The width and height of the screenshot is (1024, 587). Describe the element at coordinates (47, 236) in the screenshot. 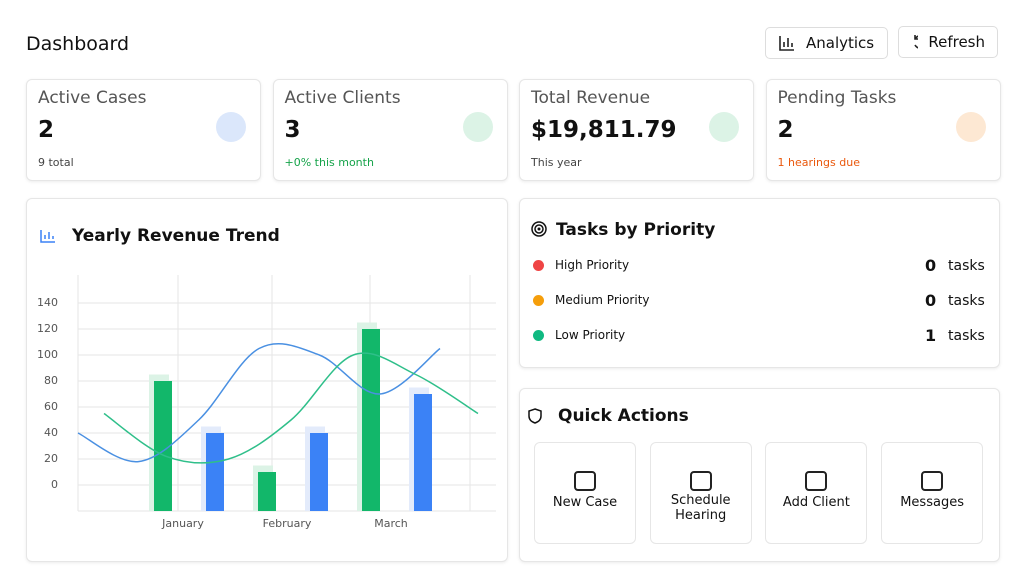

I see `chart-icon` at that location.